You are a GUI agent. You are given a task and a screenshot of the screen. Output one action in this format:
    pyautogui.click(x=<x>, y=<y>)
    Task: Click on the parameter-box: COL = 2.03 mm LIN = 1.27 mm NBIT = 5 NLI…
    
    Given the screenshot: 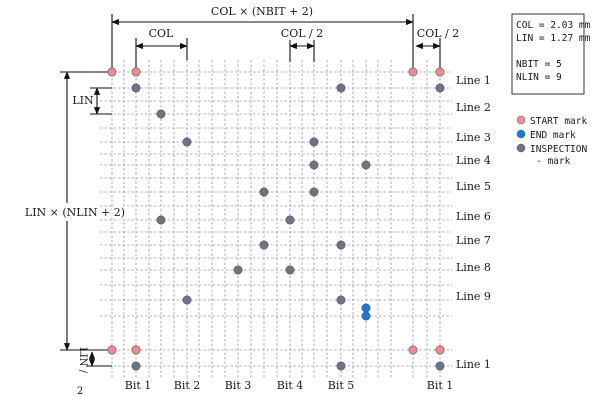 What is the action you would take?
    pyautogui.click(x=551, y=54)
    